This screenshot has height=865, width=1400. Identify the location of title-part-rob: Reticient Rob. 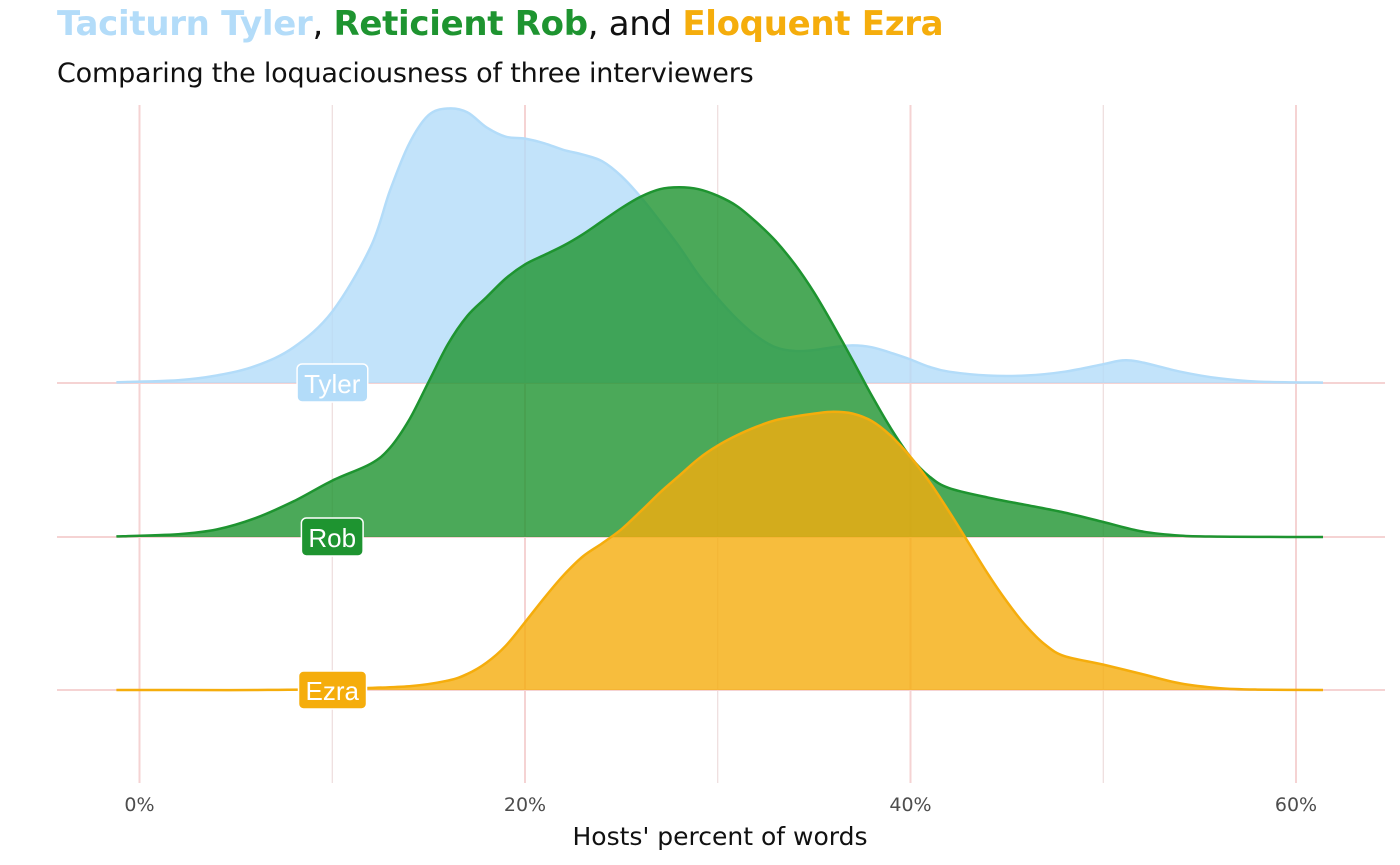
(460, 24).